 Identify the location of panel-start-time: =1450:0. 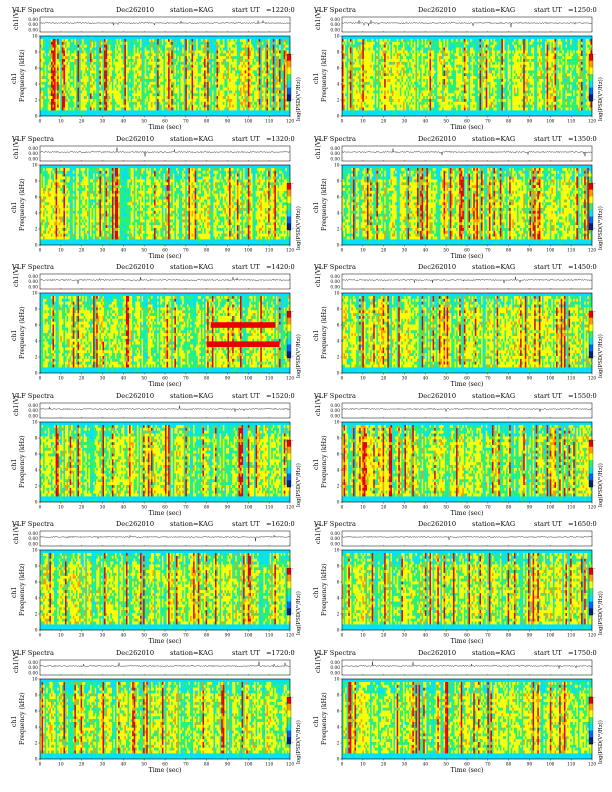
(582, 267).